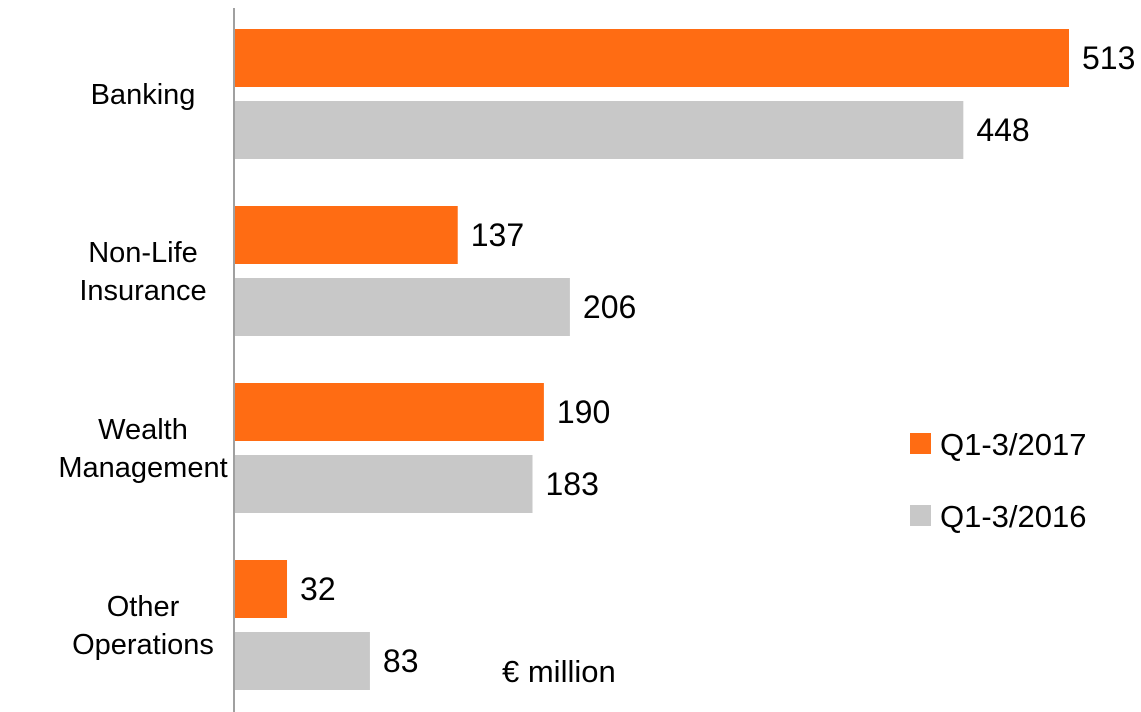  What do you see at coordinates (143, 95) in the screenshot?
I see `category-label: Banking` at bounding box center [143, 95].